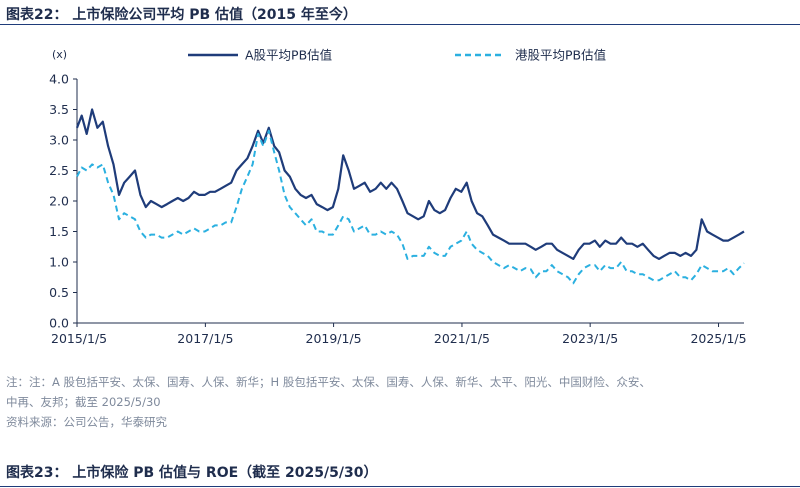 The image size is (800, 488). I want to click on note-line-2: 中再、友邦；截至 2025/5/30, so click(83, 402).